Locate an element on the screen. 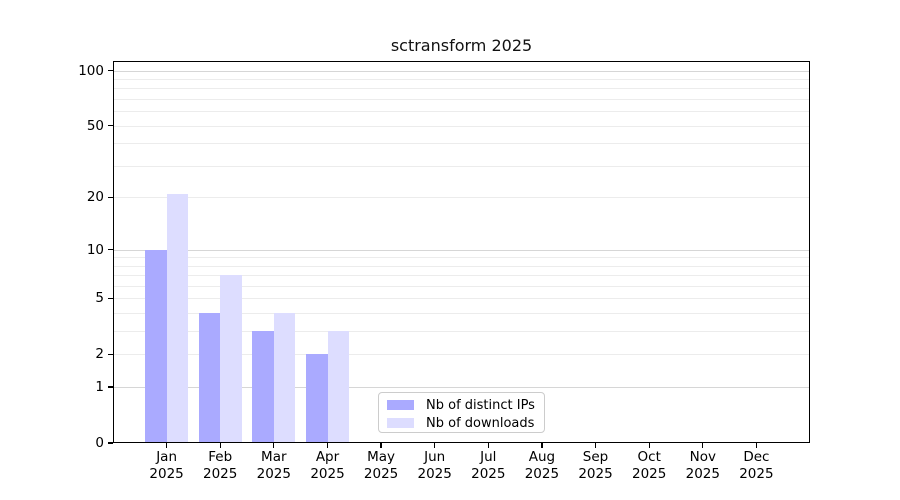 The width and height of the screenshot is (900, 500). x-tick-dec is located at coordinates (756, 445).